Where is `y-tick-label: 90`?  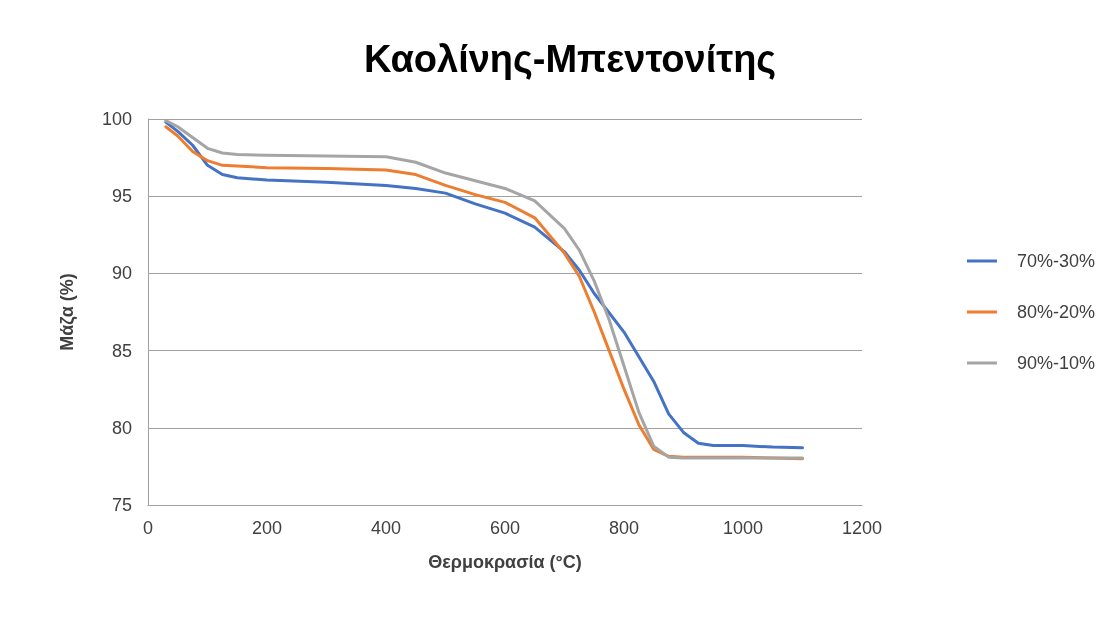
y-tick-label: 90 is located at coordinates (121, 273).